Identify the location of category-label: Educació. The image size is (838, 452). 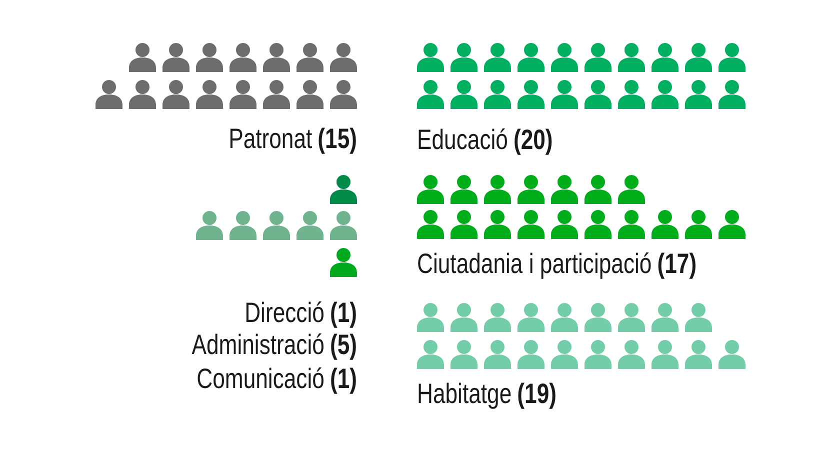
(462, 140).